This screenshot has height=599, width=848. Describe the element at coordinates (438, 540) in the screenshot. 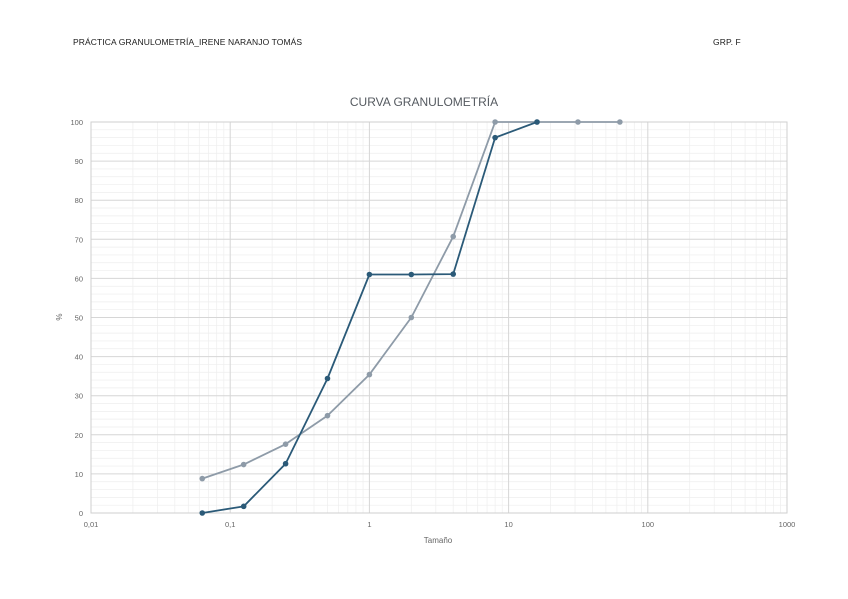

I see `x-axis-label: Tamaño` at that location.